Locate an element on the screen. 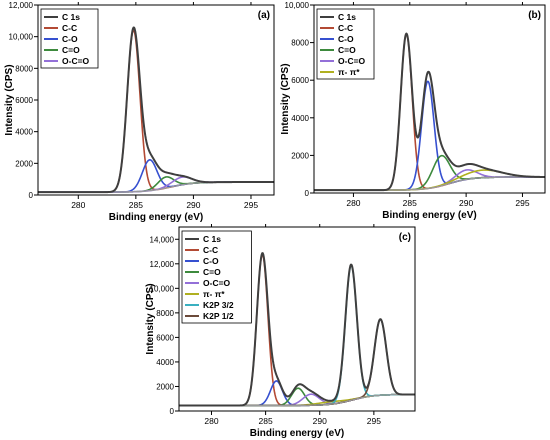 The width and height of the screenshot is (550, 440). legend: C 1sC-CC-OC=OO-C=Oπ- π* is located at coordinates (345, 44).